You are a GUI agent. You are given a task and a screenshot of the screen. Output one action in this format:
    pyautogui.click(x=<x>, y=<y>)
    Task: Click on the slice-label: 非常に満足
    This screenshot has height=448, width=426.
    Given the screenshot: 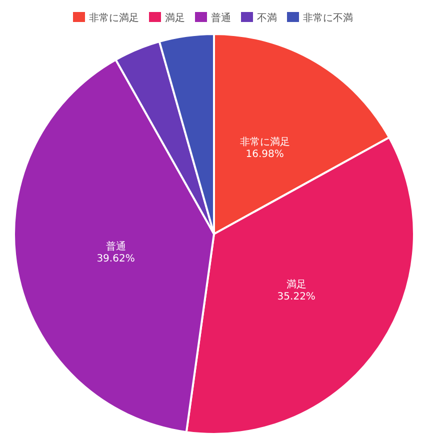 What is the action you would take?
    pyautogui.click(x=265, y=142)
    